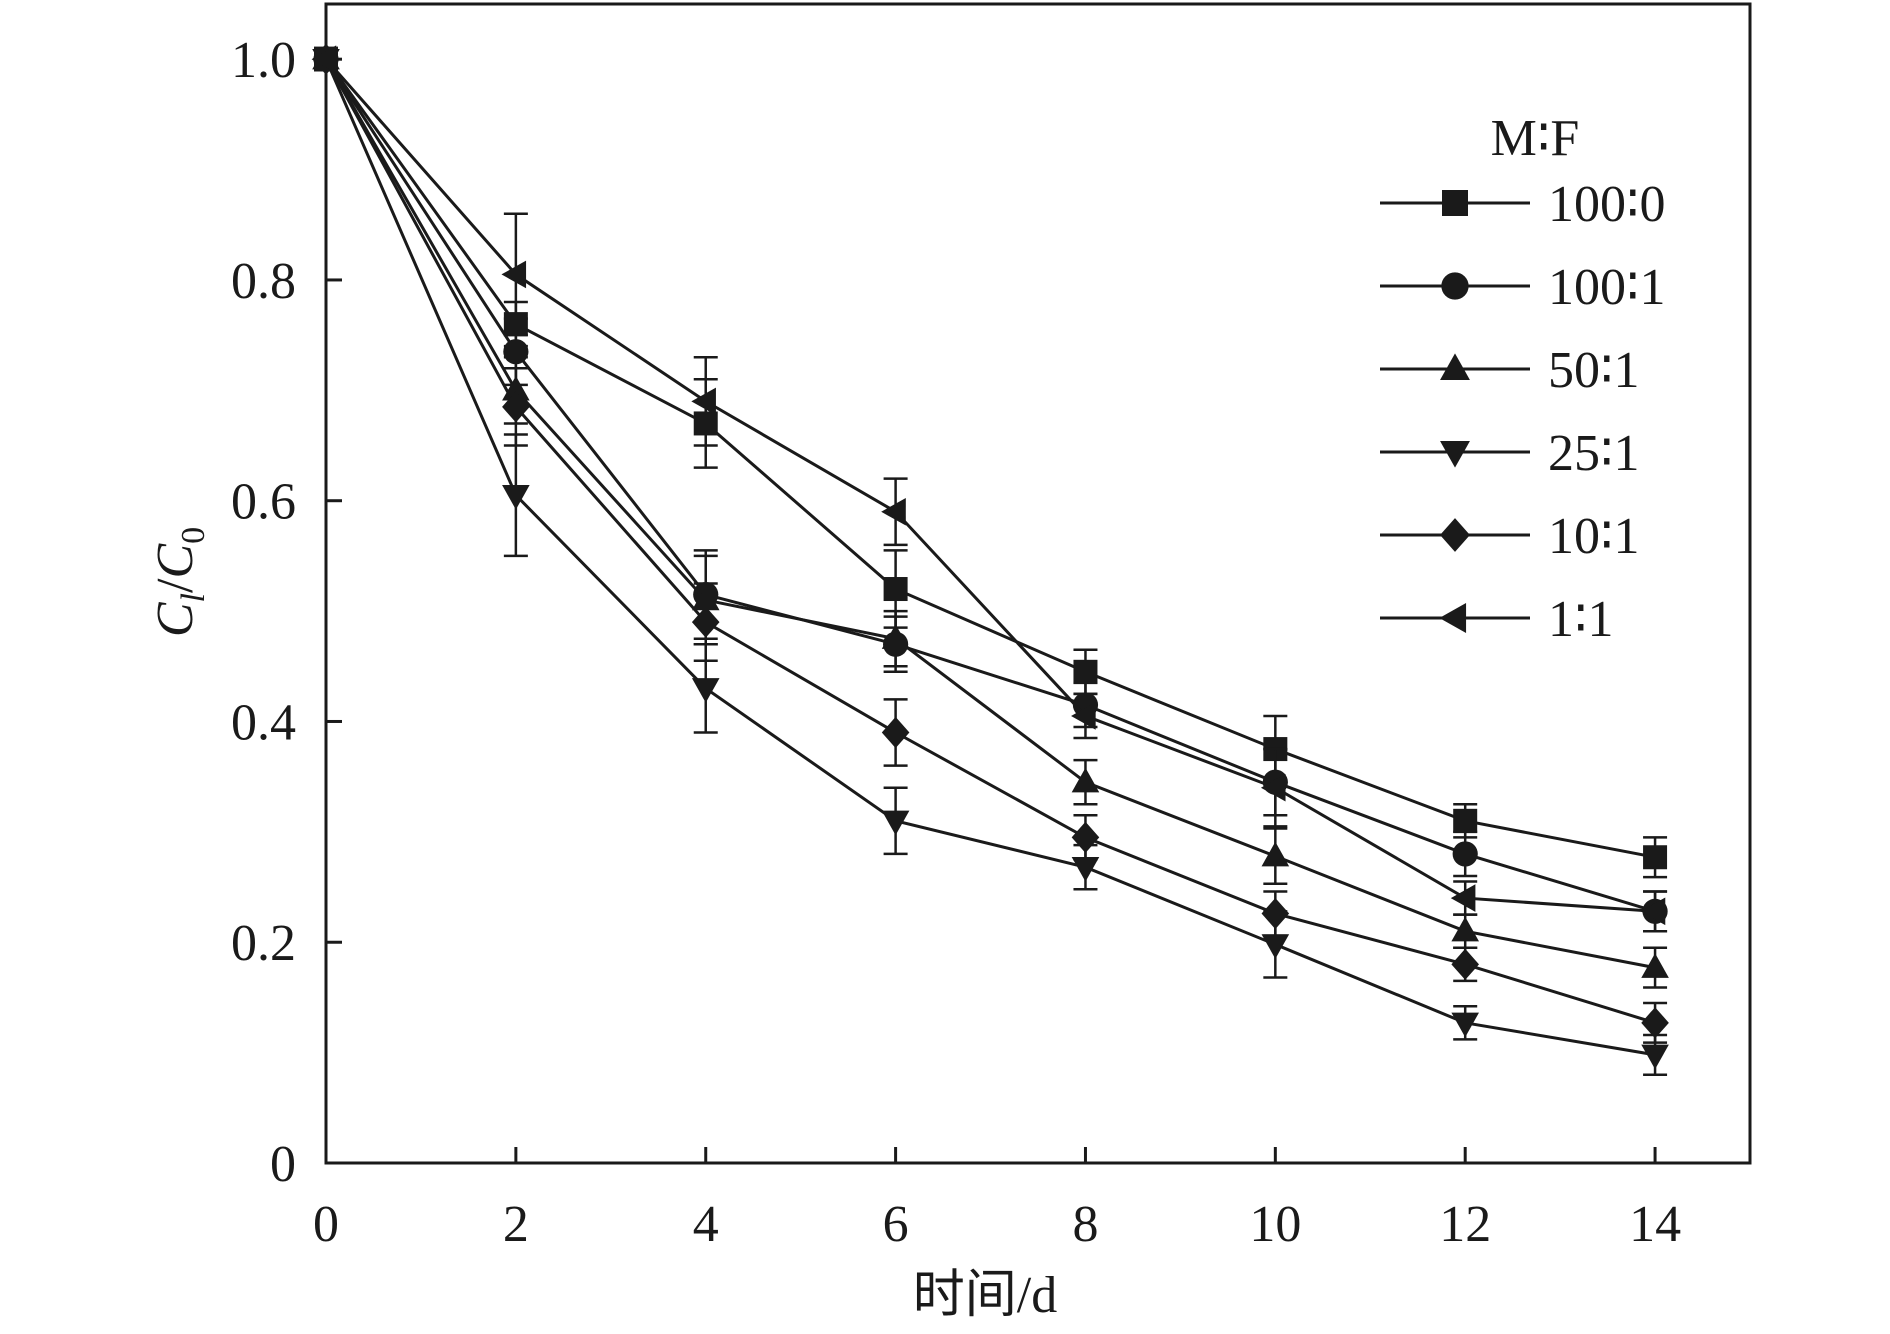  Describe the element at coordinates (326, 1224) in the screenshot. I see `x-tick-label: 0` at that location.